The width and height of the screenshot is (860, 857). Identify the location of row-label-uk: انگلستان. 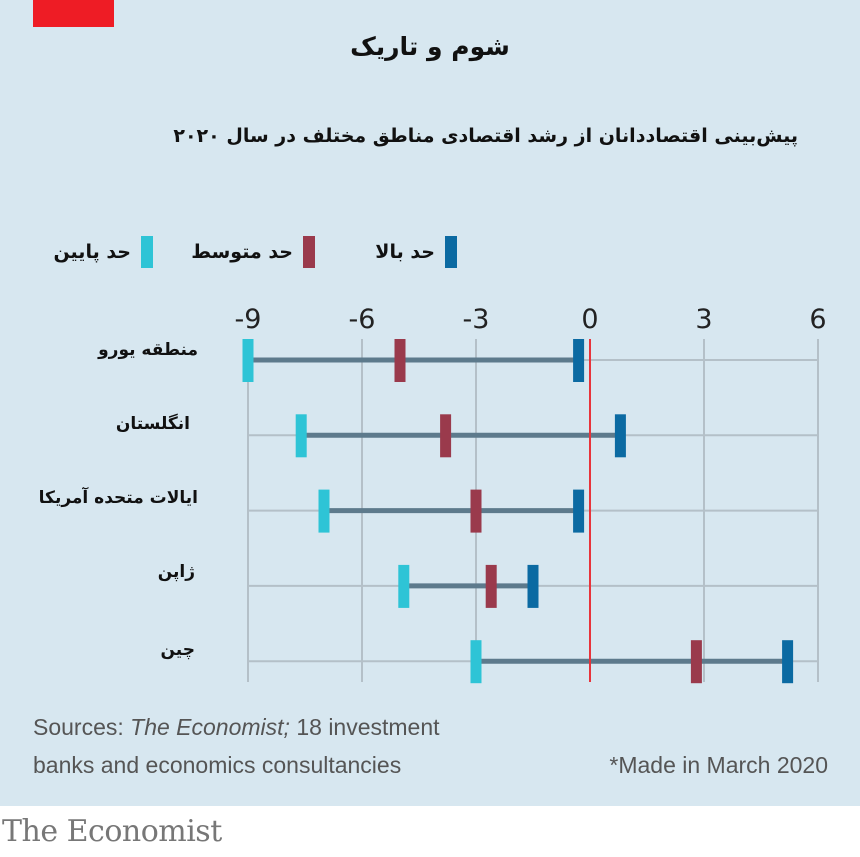
(152, 424).